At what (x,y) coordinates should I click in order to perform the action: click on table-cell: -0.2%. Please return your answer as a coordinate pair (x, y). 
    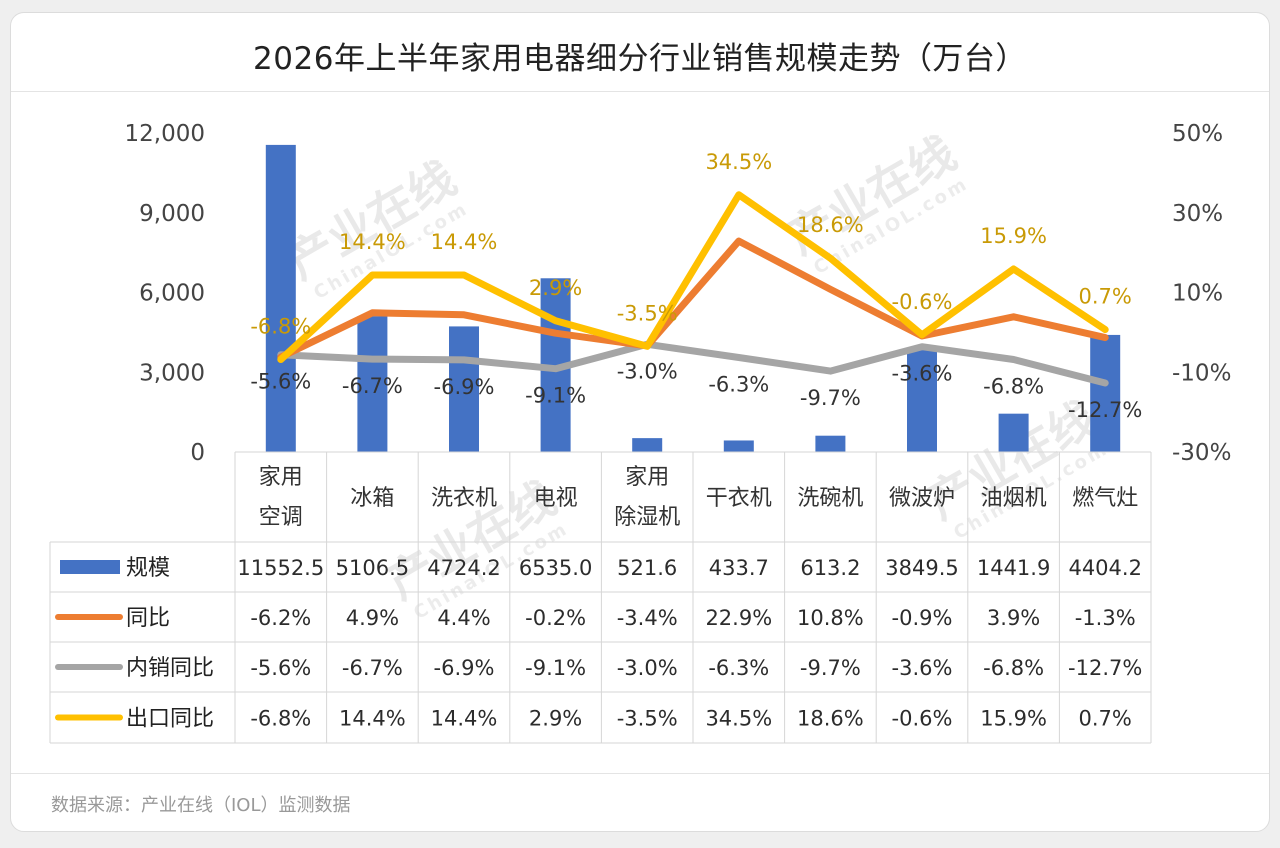
    Looking at the image, I should click on (555, 618).